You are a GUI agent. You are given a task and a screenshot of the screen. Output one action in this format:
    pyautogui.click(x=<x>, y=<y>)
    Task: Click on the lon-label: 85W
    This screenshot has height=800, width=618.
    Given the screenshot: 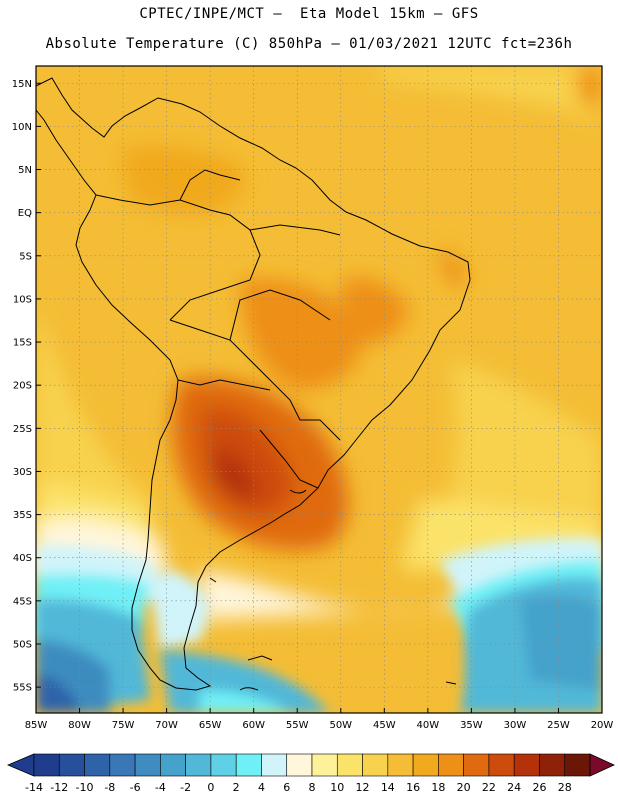 What is the action you would take?
    pyautogui.click(x=36, y=725)
    